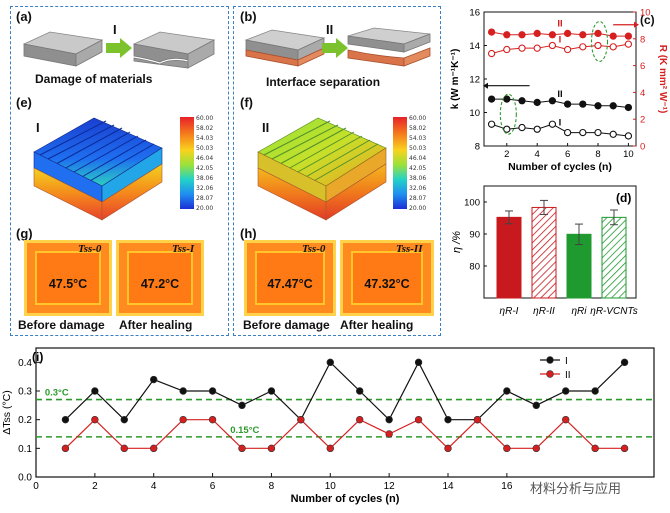 The height and width of the screenshot is (513, 670). What do you see at coordinates (613, 311) in the screenshot?
I see `category-label-d: ηR-VCNTs` at bounding box center [613, 311].